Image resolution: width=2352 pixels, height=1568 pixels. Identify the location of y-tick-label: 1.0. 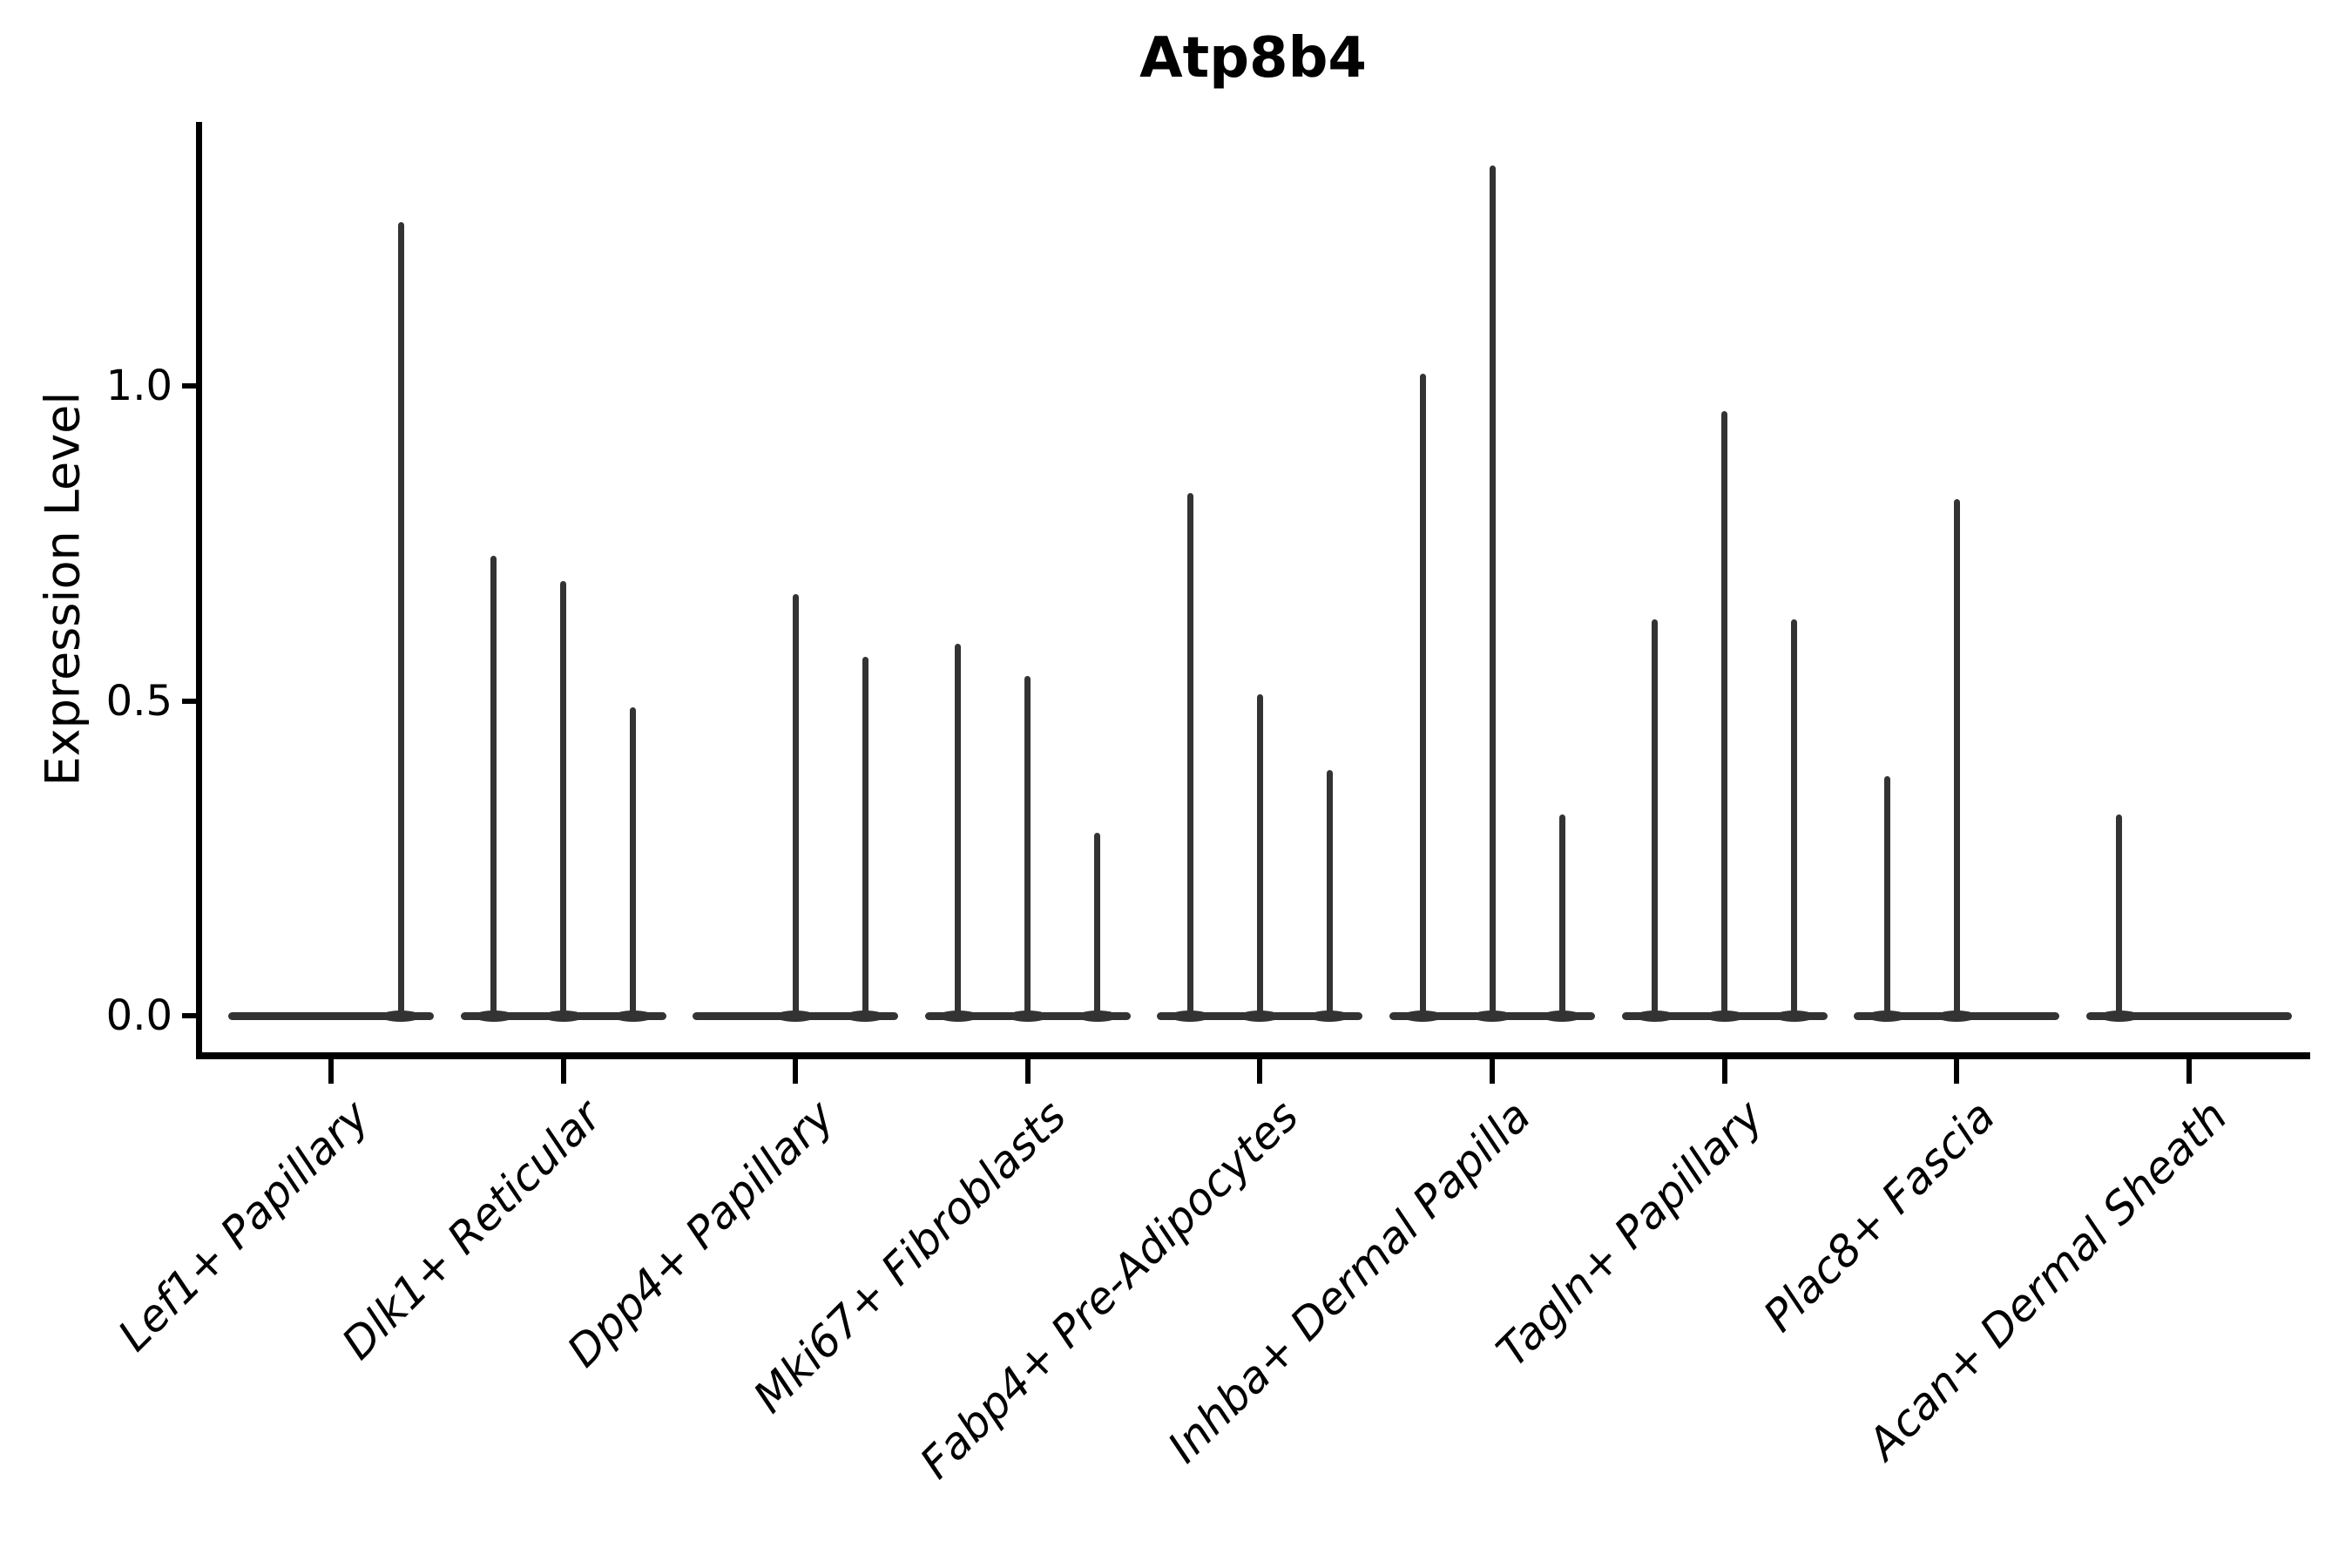
(138, 386).